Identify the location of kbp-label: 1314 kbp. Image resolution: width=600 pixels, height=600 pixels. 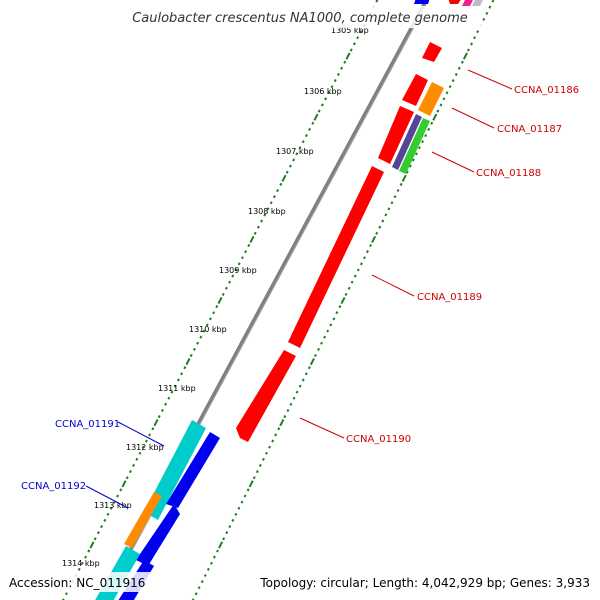
(81, 563).